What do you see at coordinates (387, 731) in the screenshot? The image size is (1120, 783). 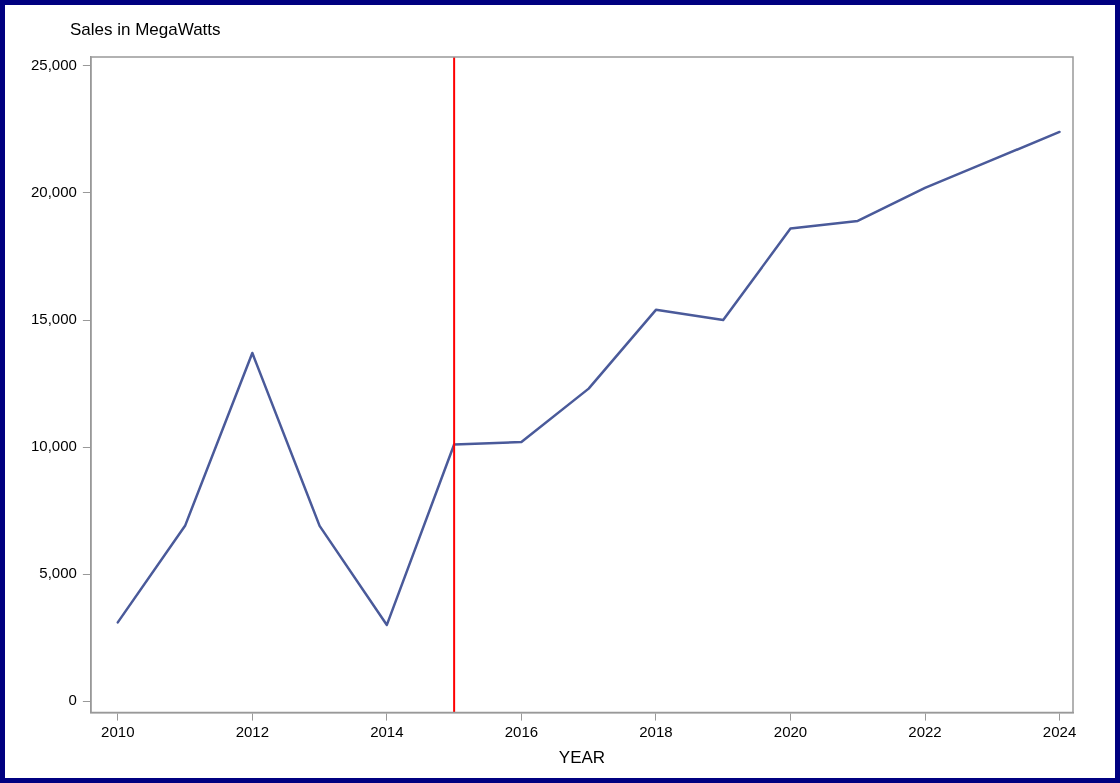 I see `x-tick-label: 2014` at bounding box center [387, 731].